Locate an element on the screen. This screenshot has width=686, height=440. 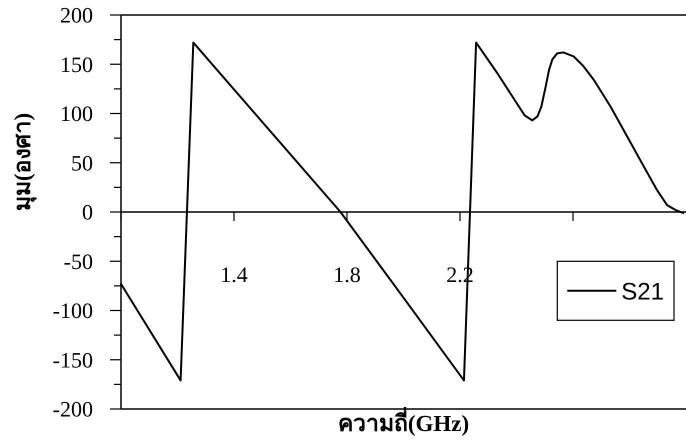
y-tick-label: -100 is located at coordinates (72, 310).